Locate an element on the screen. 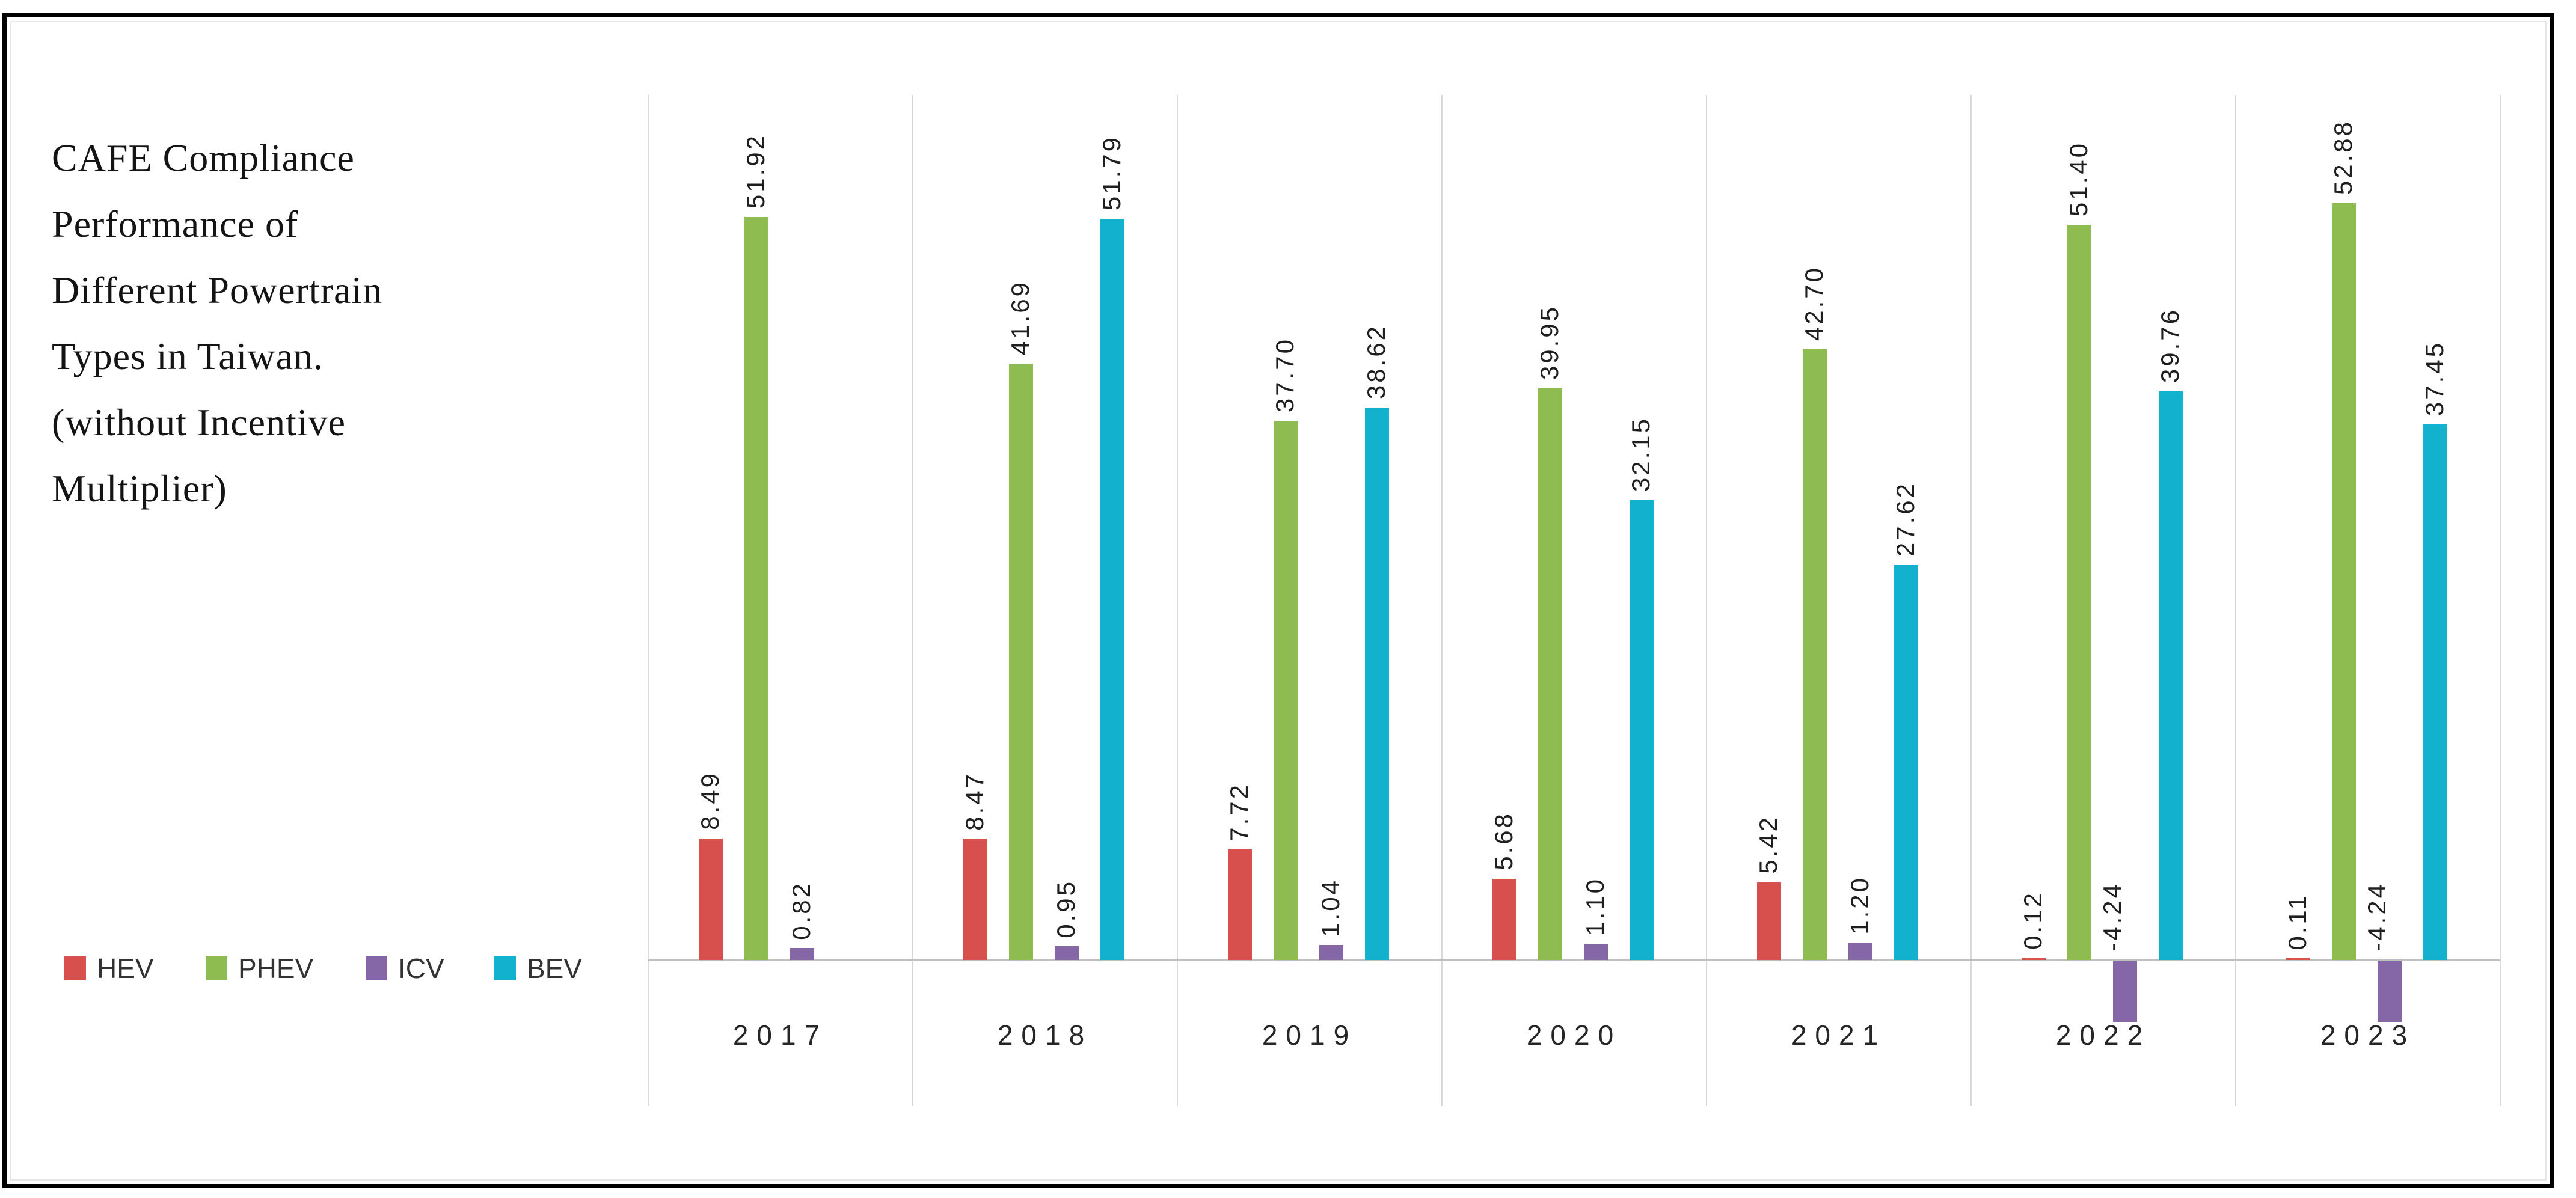 The width and height of the screenshot is (2576, 1198). legend-item-phev: PHEV is located at coordinates (259, 968).